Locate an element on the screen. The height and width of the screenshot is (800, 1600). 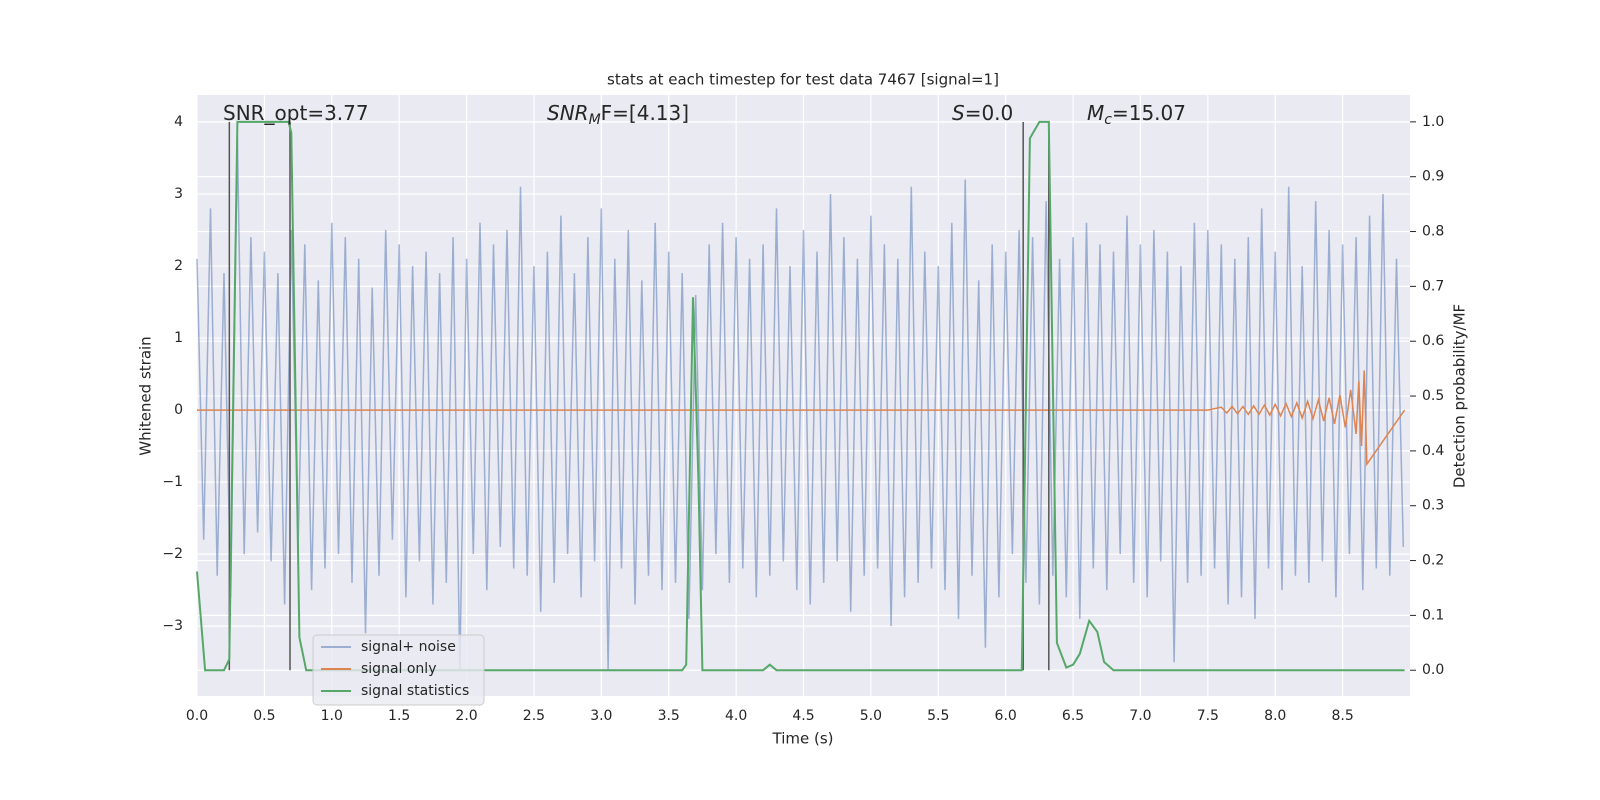
x-tick-label: 5.5 is located at coordinates (938, 716).